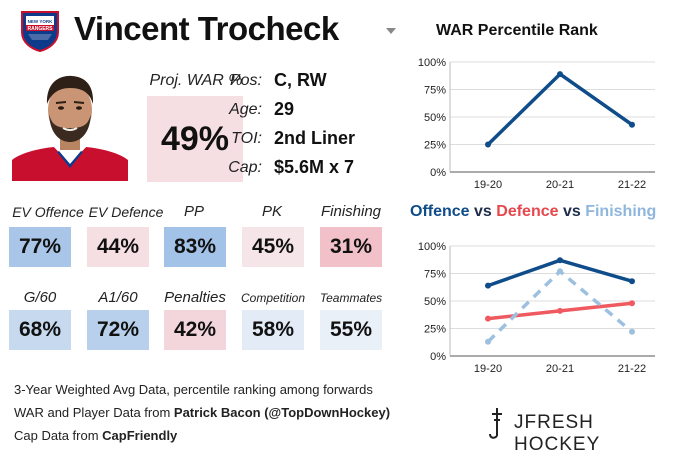  I want to click on finishing-label: Finishing, so click(351, 211).